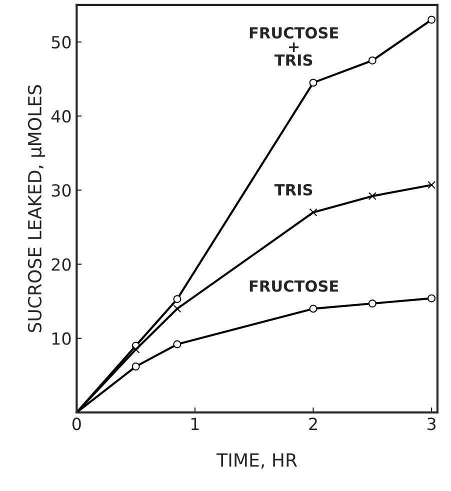 This screenshot has height=491, width=451. Describe the element at coordinates (293, 190) in the screenshot. I see `series-label: TRIS` at that location.